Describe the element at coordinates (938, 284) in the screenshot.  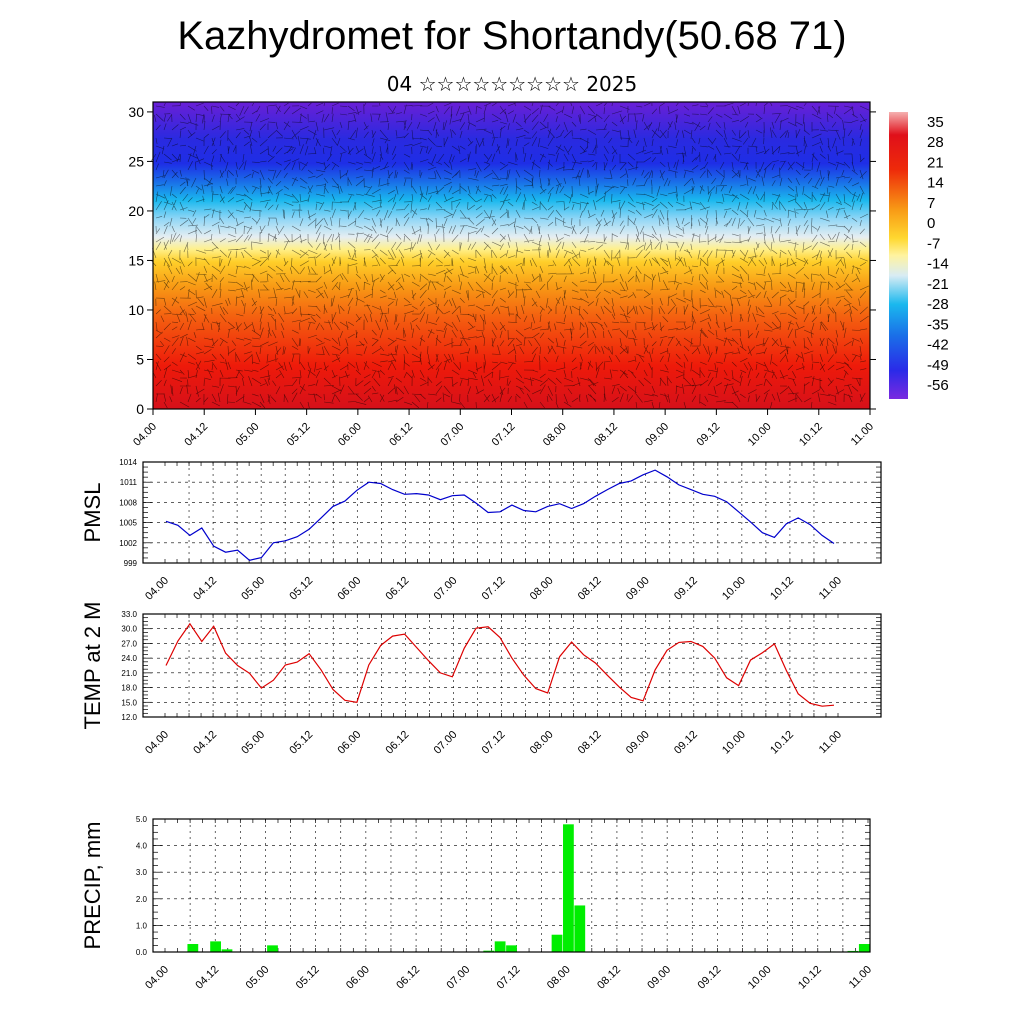
I see `color-scale-label: -21` at that location.